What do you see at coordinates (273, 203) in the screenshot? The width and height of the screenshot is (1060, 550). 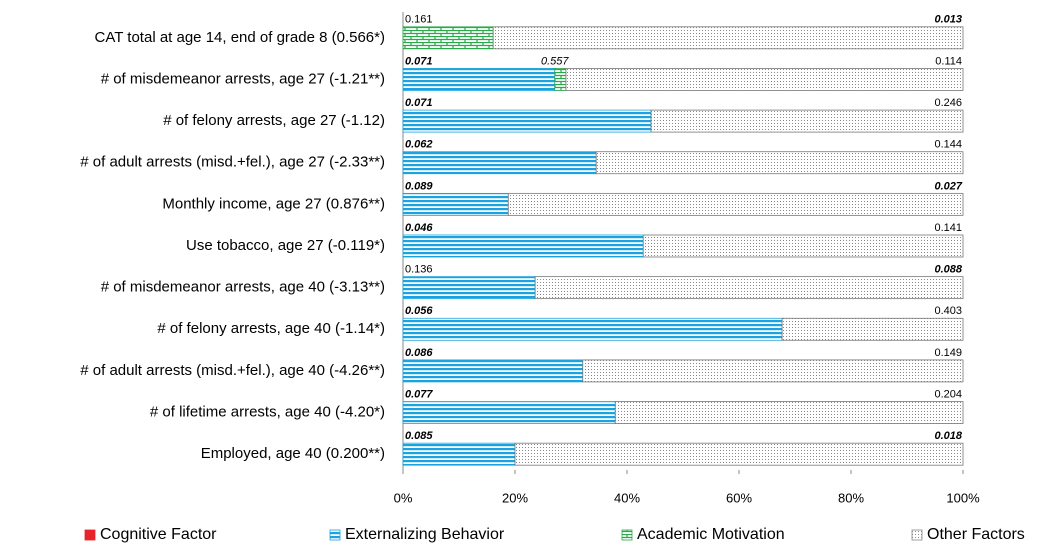 I see `category-label: Monthly income, age 27 (0.876**)` at bounding box center [273, 203].